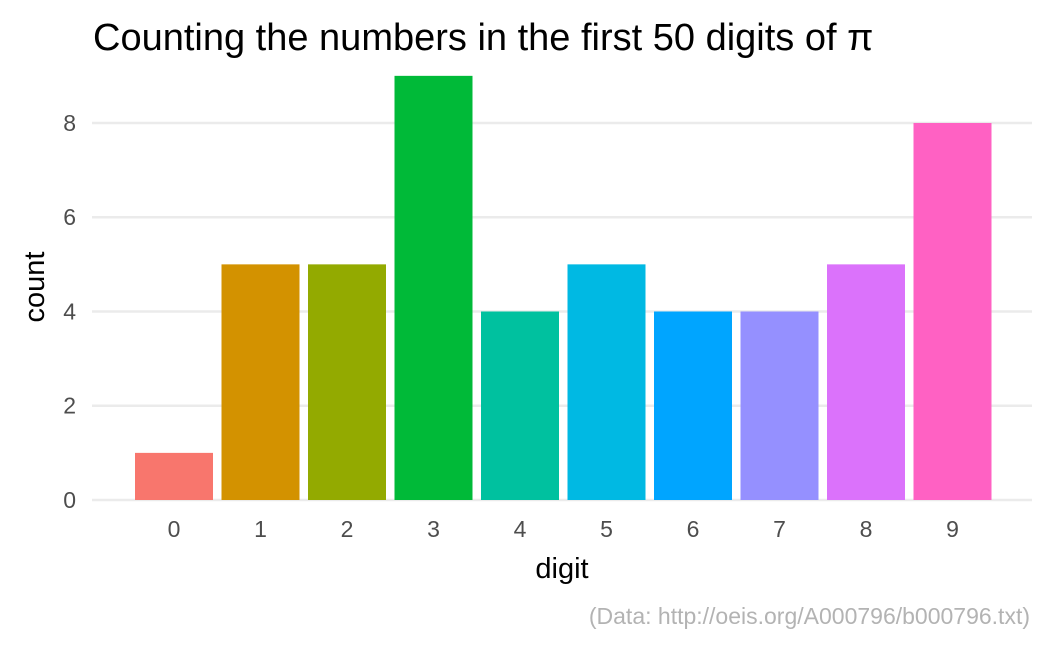  I want to click on x-tick-label: 7, so click(779, 529).